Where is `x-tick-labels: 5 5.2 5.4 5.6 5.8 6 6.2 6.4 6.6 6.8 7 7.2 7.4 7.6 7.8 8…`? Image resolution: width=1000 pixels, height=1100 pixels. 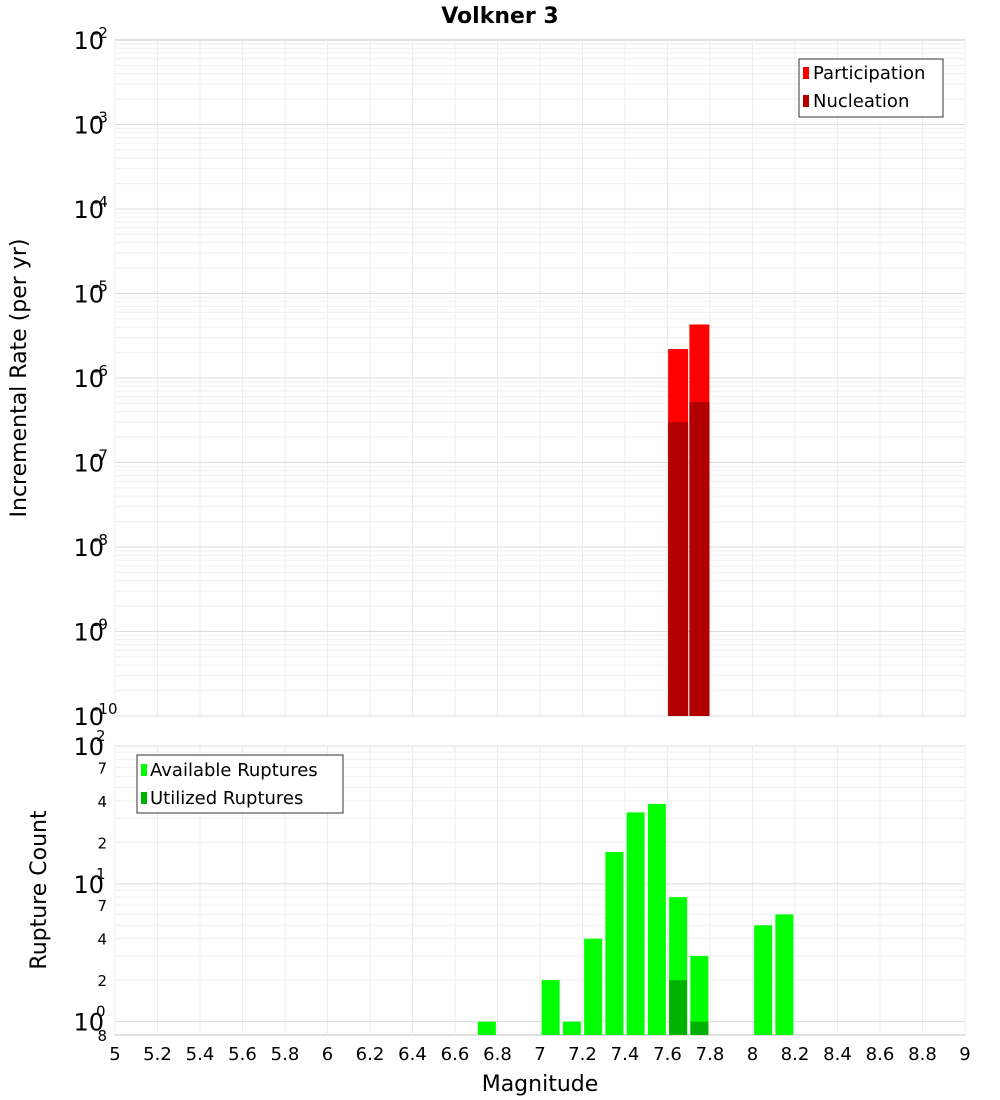
x-tick-labels: 5 5.2 5.4 5.6 5.8 6 6.2 6.4 6.6 6.8 7 7.2 7.4 7.6 7.8 8… is located at coordinates (539, 1054).